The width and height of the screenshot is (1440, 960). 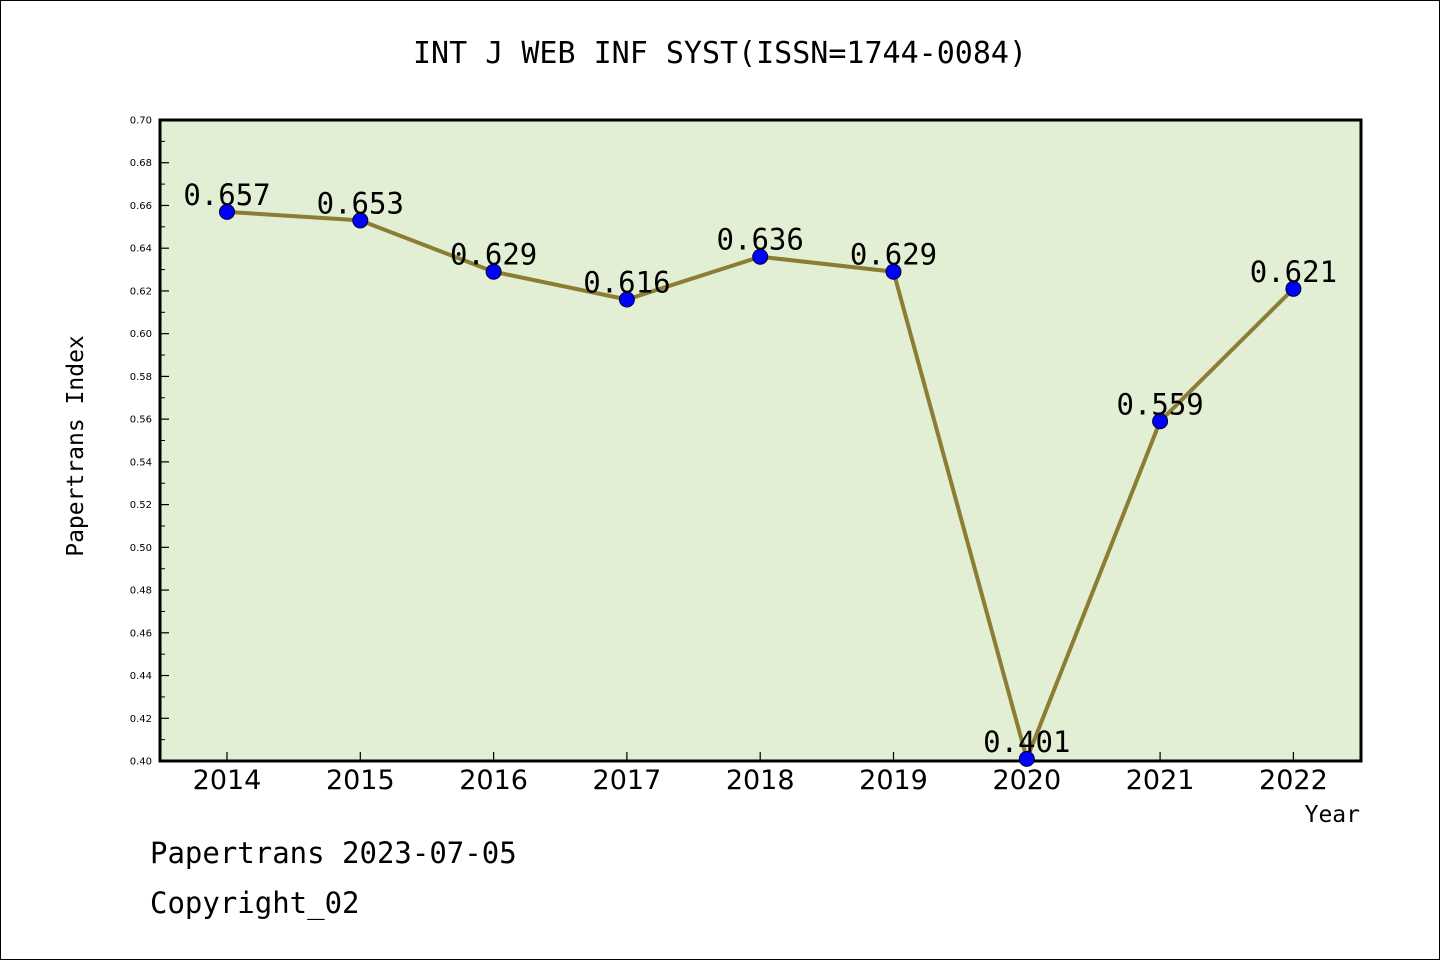 I want to click on x-tick-label: 2017, so click(x=627, y=780).